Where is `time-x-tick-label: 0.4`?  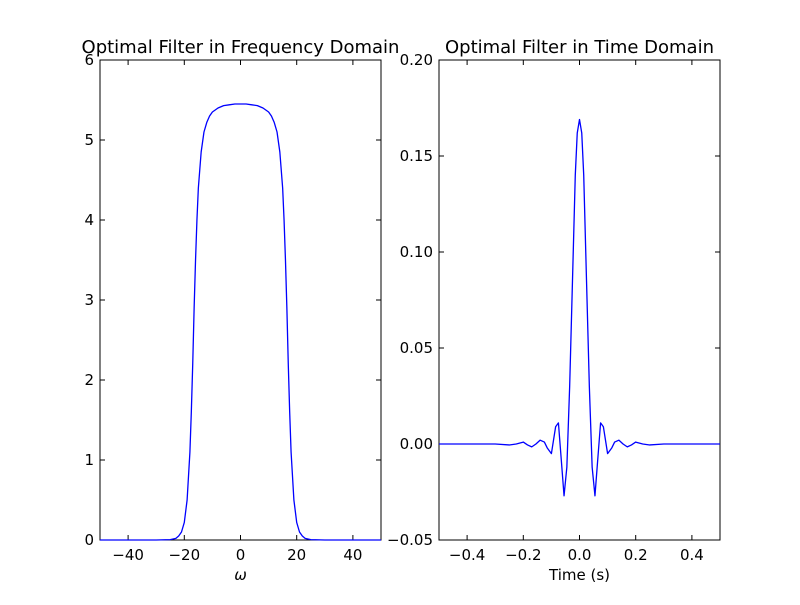 time-x-tick-label: 0.4 is located at coordinates (692, 555).